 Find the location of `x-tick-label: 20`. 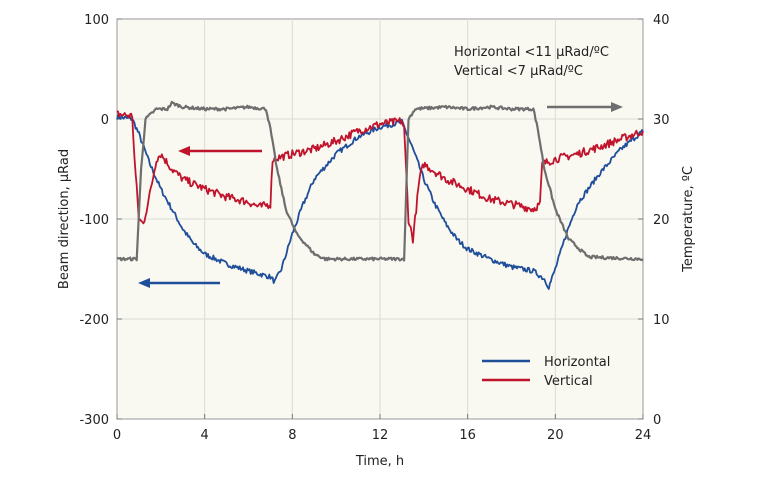

x-tick-label: 20 is located at coordinates (555, 435).